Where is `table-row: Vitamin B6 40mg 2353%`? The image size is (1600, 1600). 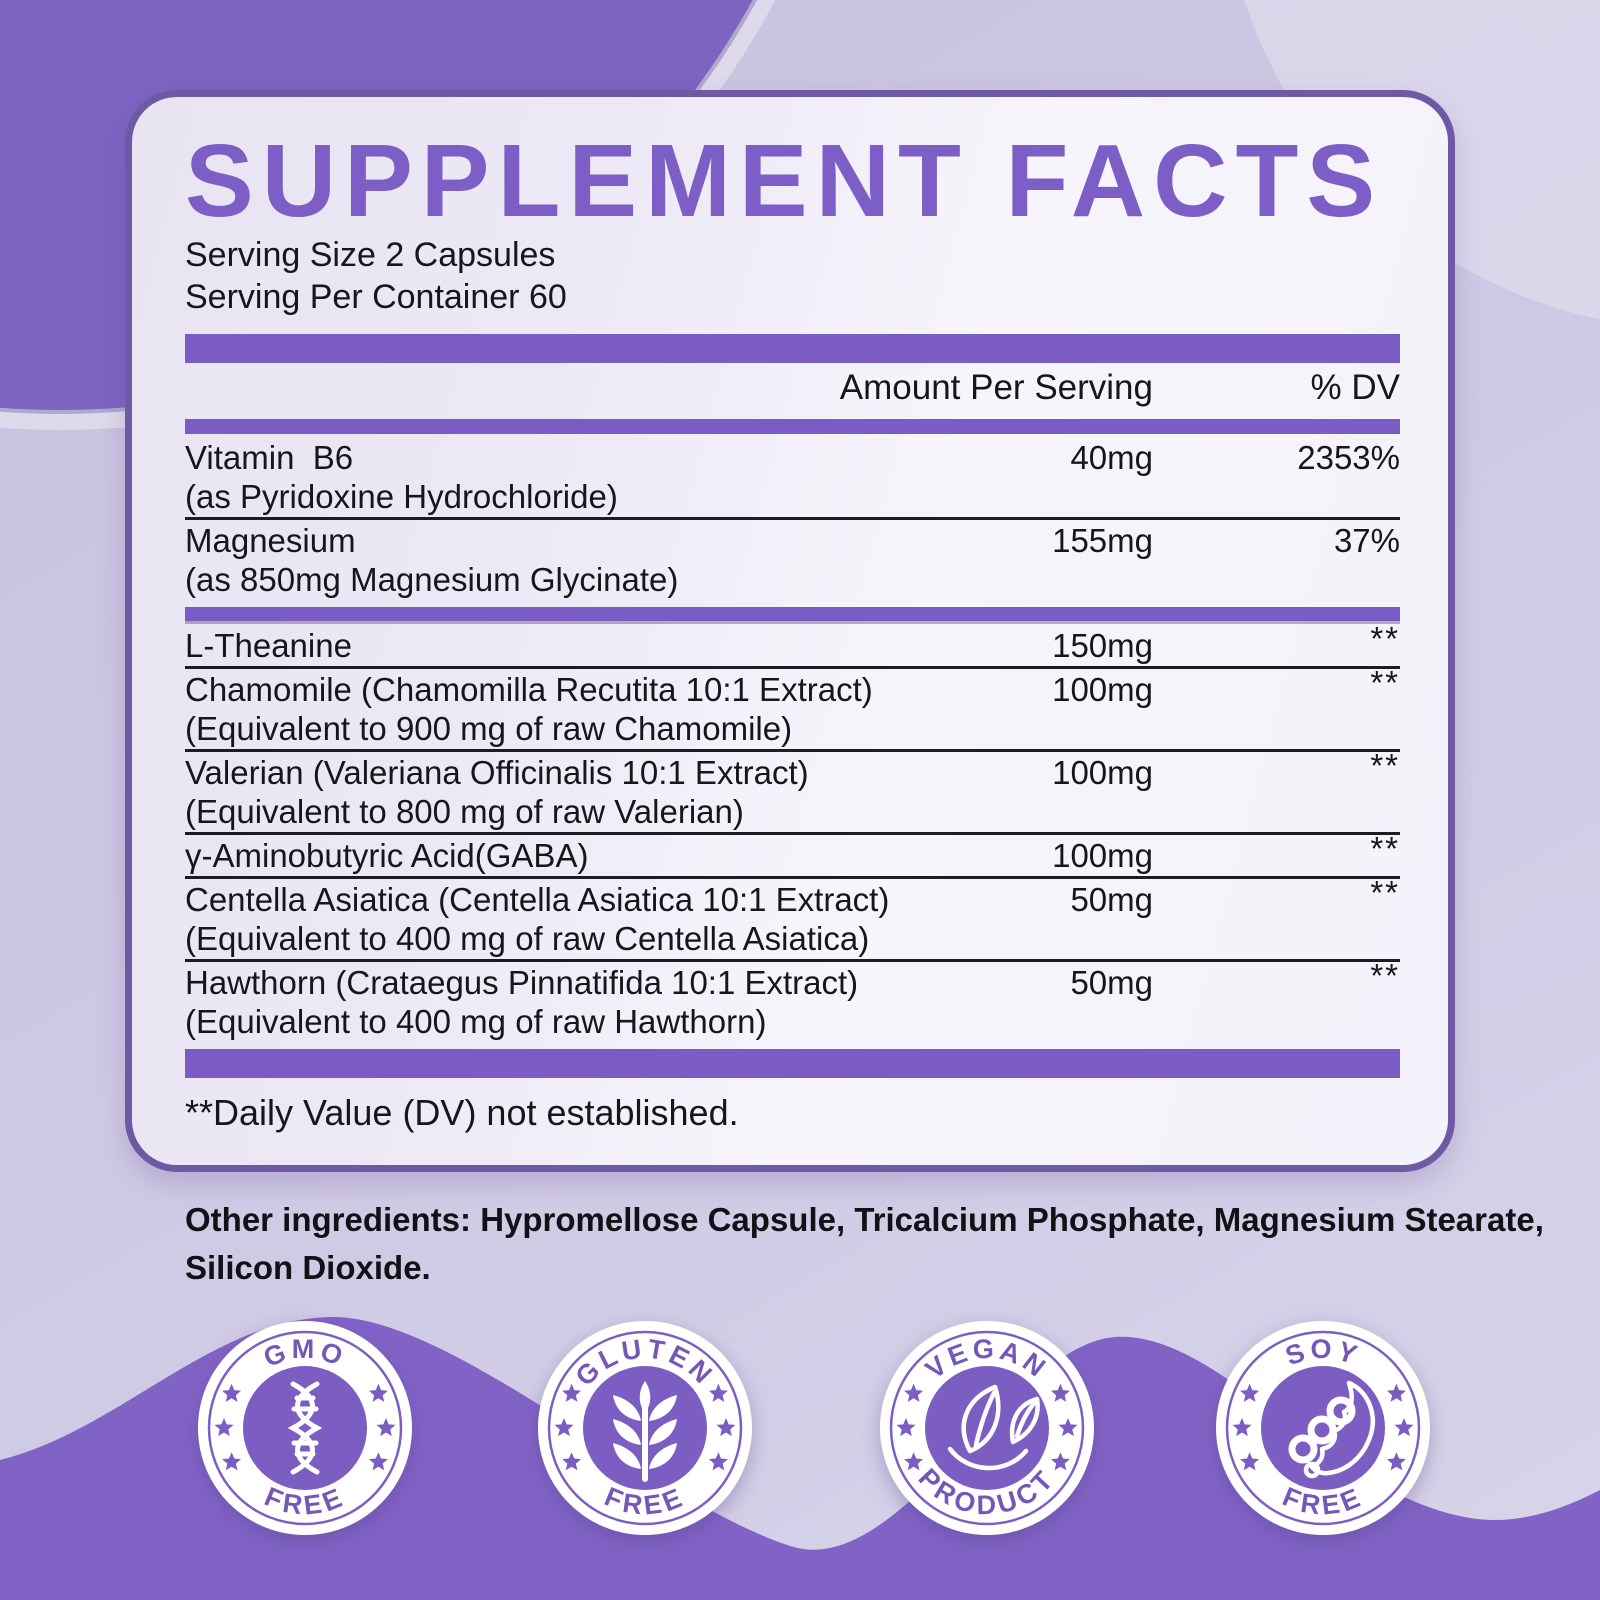 table-row: Vitamin B6 40mg 2353% is located at coordinates (792, 457).